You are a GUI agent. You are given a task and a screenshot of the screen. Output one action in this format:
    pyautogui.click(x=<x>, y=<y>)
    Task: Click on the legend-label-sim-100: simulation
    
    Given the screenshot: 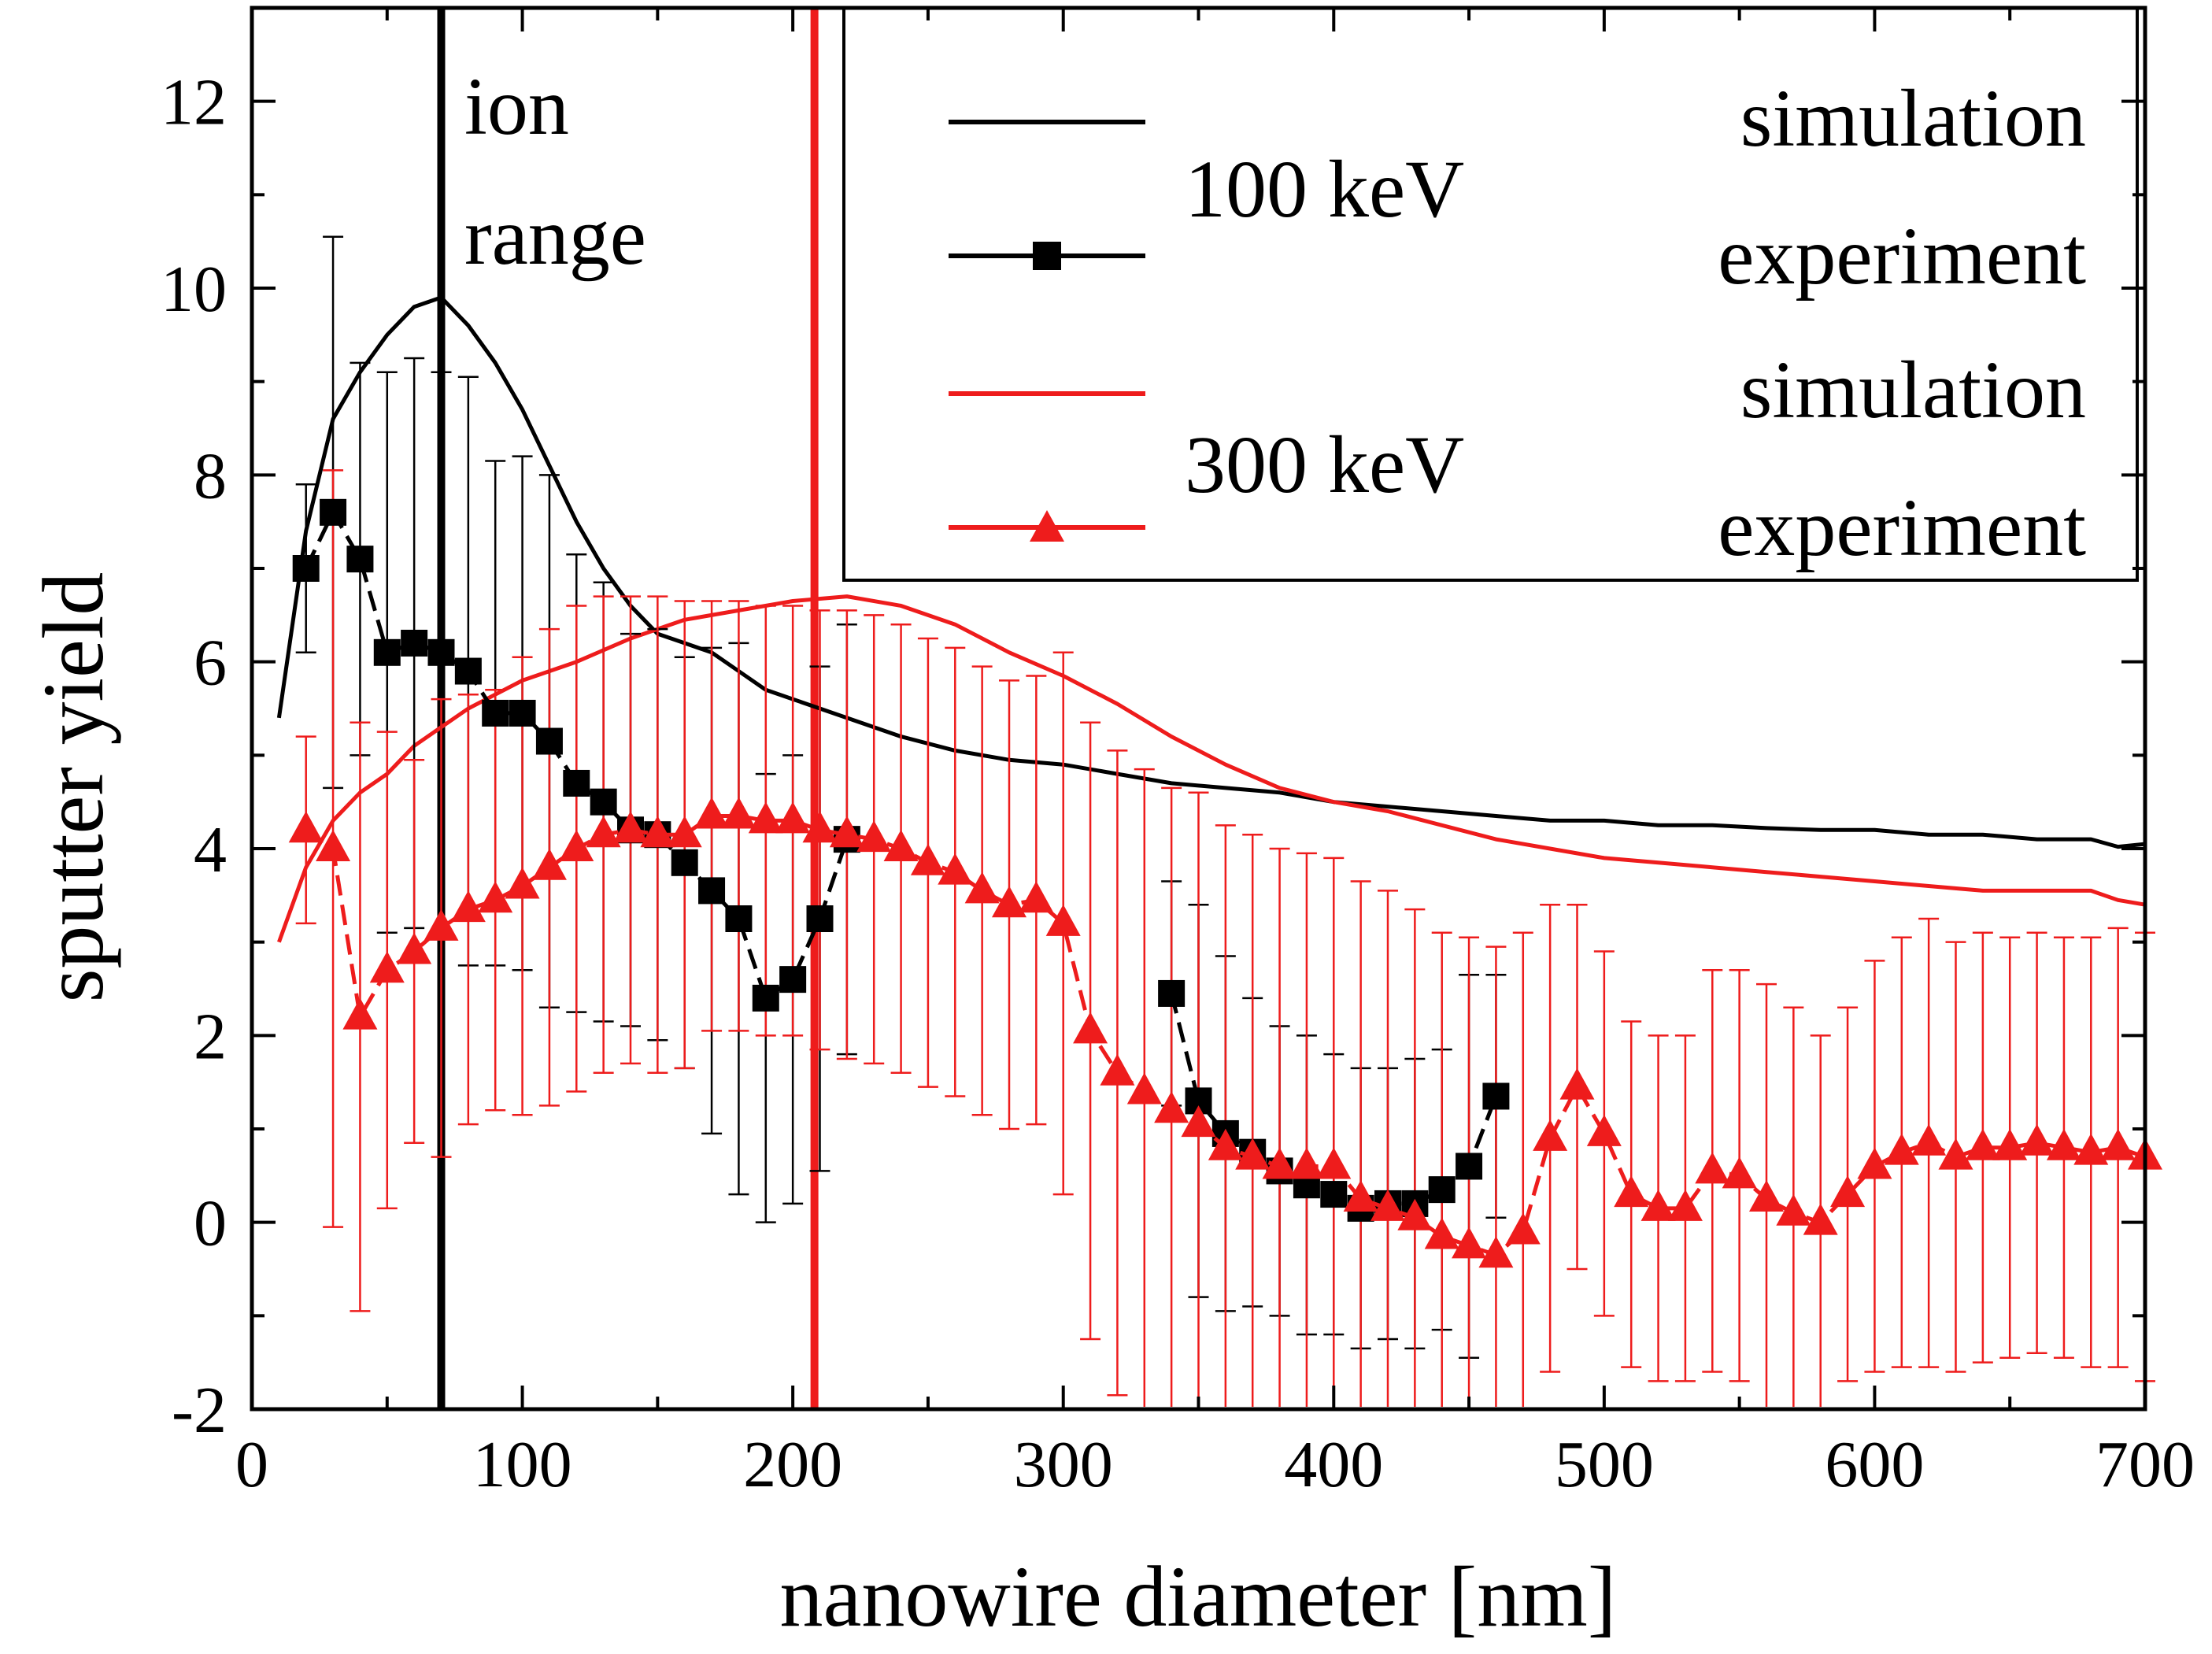 What is the action you would take?
    pyautogui.click(x=1913, y=118)
    